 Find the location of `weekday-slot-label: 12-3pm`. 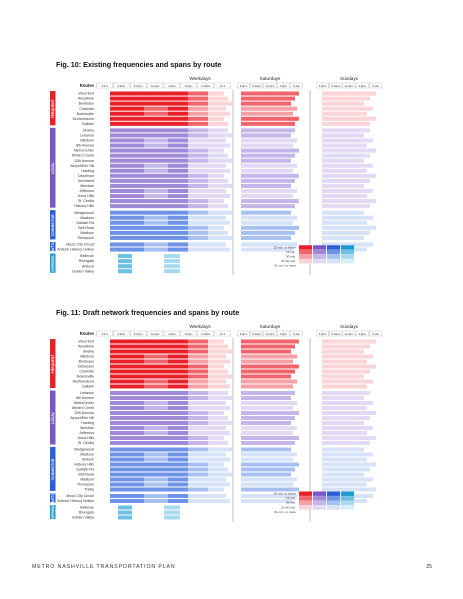

weekday-slot-label: 12-3pm is located at coordinates (155, 86).